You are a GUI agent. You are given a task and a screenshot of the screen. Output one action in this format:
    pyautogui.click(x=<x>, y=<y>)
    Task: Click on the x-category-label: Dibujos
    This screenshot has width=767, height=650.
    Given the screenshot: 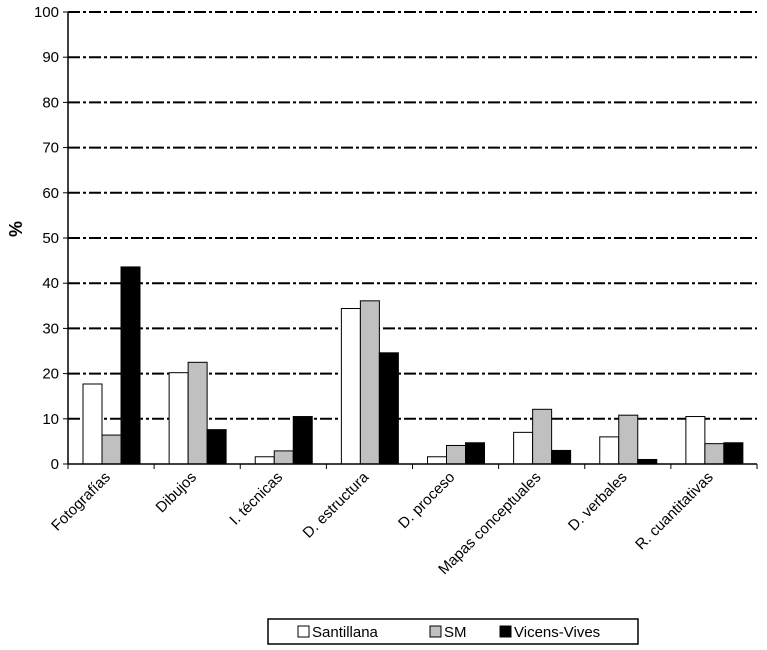 What is the action you would take?
    pyautogui.click(x=176, y=492)
    